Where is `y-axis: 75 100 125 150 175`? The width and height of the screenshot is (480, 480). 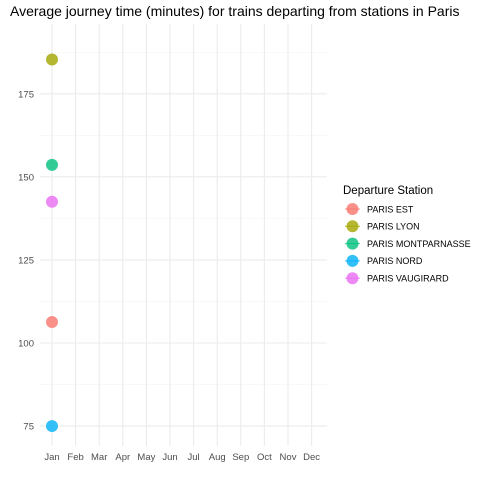
y-axis: 75 100 125 150 175 is located at coordinates (26, 260).